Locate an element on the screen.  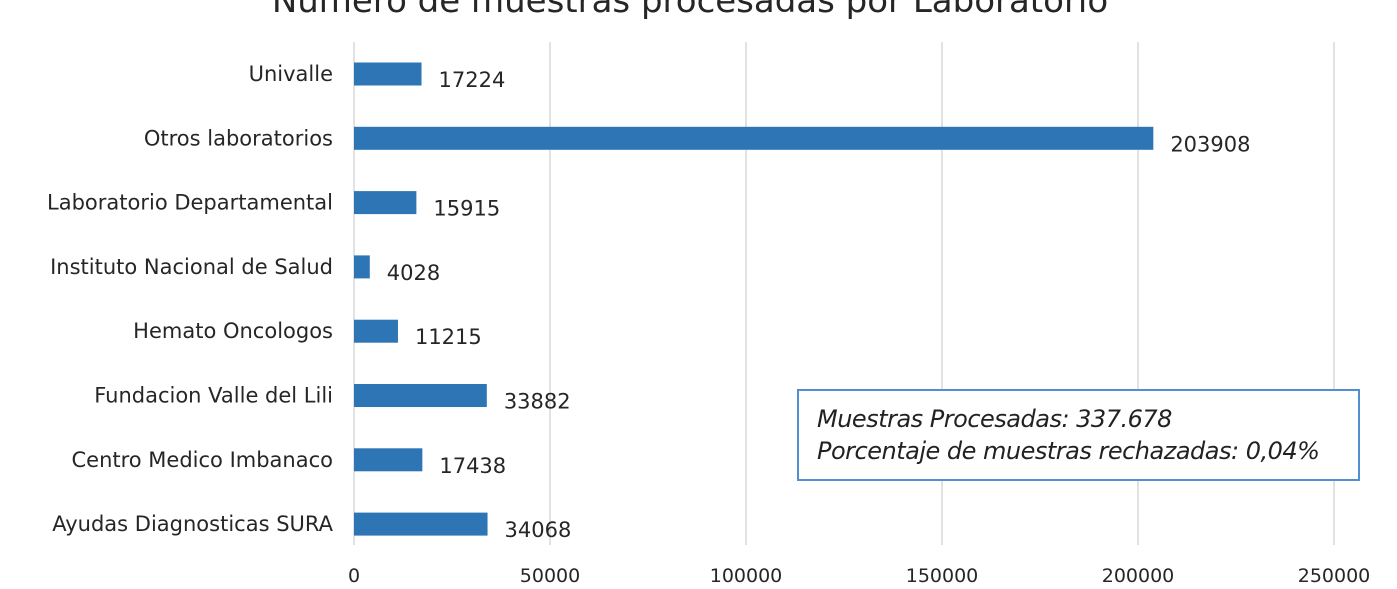
data-label: 11215 is located at coordinates (448, 337).